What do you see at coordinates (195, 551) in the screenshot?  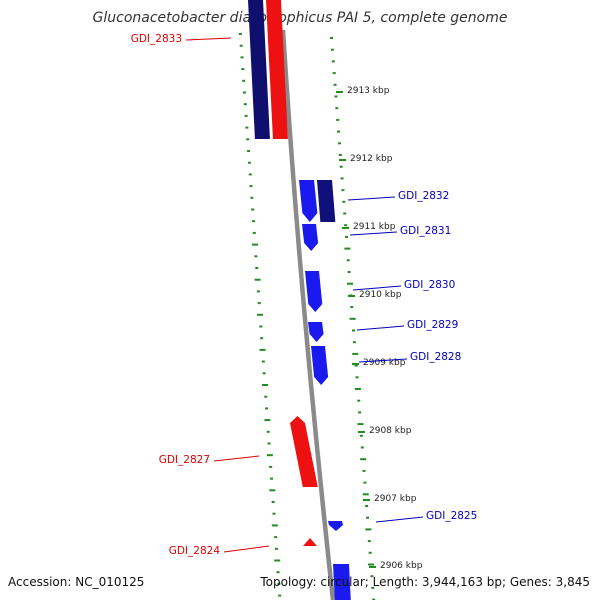 I see `gene-label-gdi-2824: GDI_2824` at bounding box center [195, 551].